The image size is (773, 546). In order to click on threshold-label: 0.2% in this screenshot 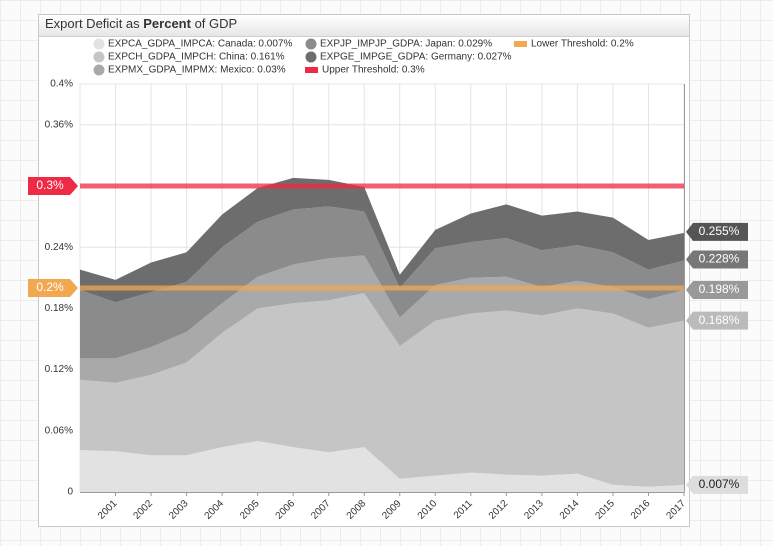, I will do `click(50, 287)`.